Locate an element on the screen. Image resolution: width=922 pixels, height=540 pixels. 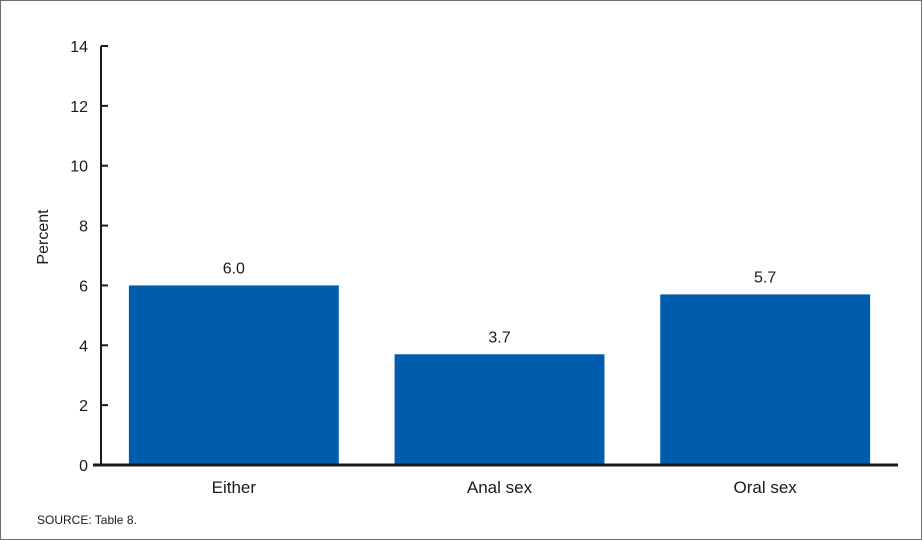
y-tick-label: 6 is located at coordinates (83, 286).